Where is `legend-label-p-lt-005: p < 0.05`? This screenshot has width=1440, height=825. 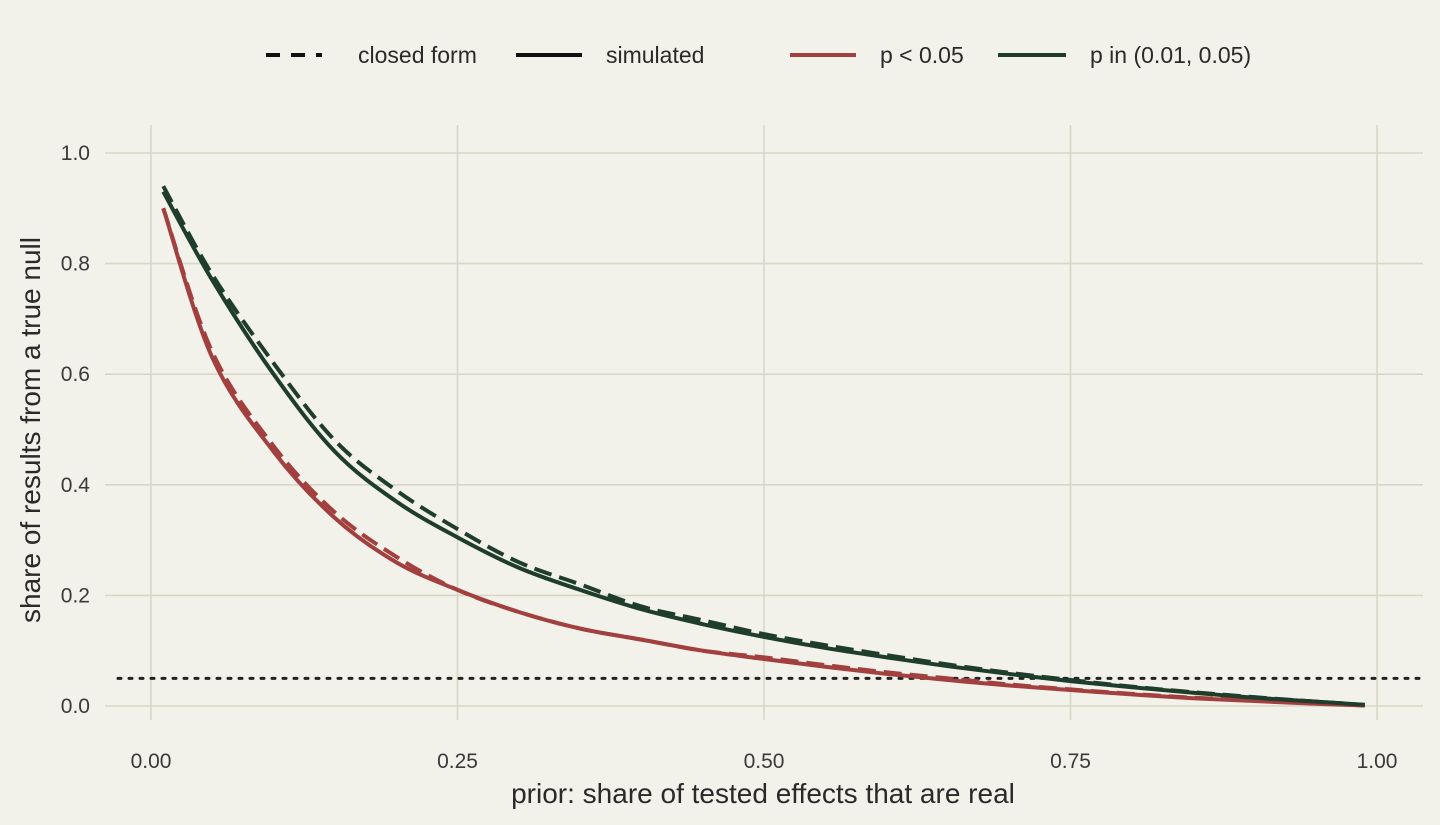 legend-label-p-lt-005: p < 0.05 is located at coordinates (922, 55).